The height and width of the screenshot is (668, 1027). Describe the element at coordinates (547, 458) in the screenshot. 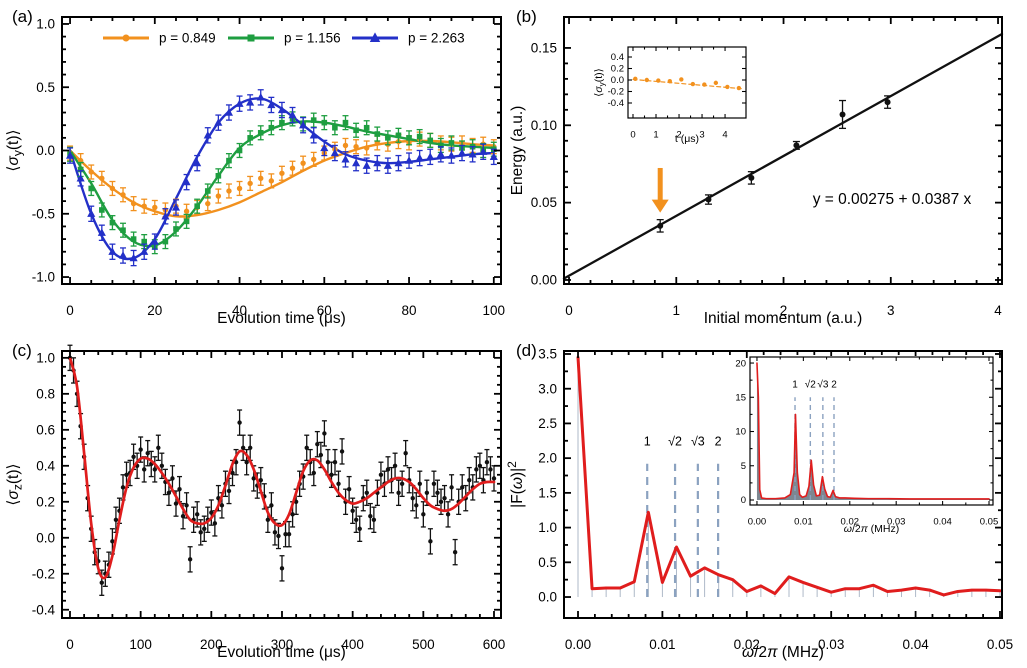

I see `svg-text: 2.0` at that location.